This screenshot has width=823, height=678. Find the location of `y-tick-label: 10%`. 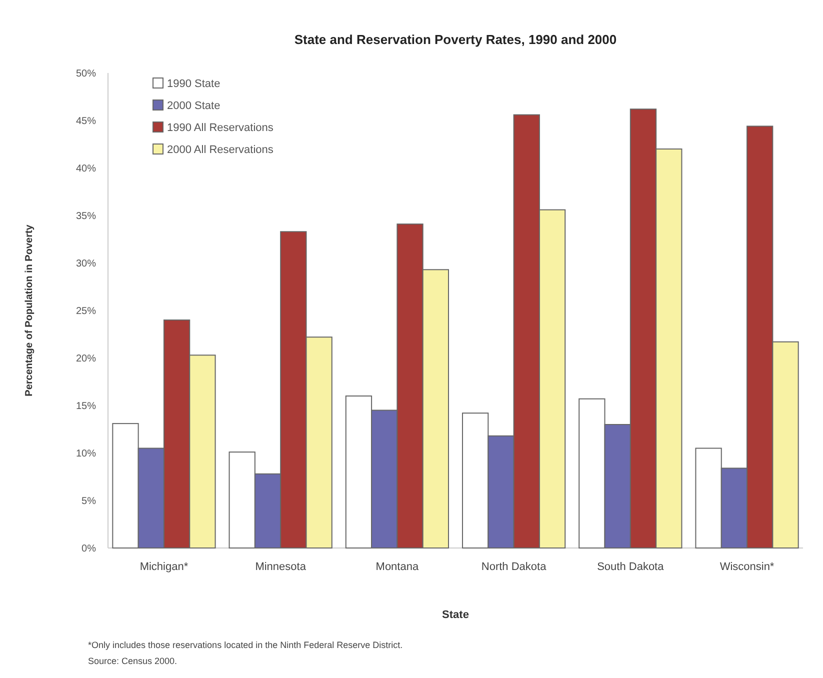

y-tick-label: 10% is located at coordinates (86, 454).